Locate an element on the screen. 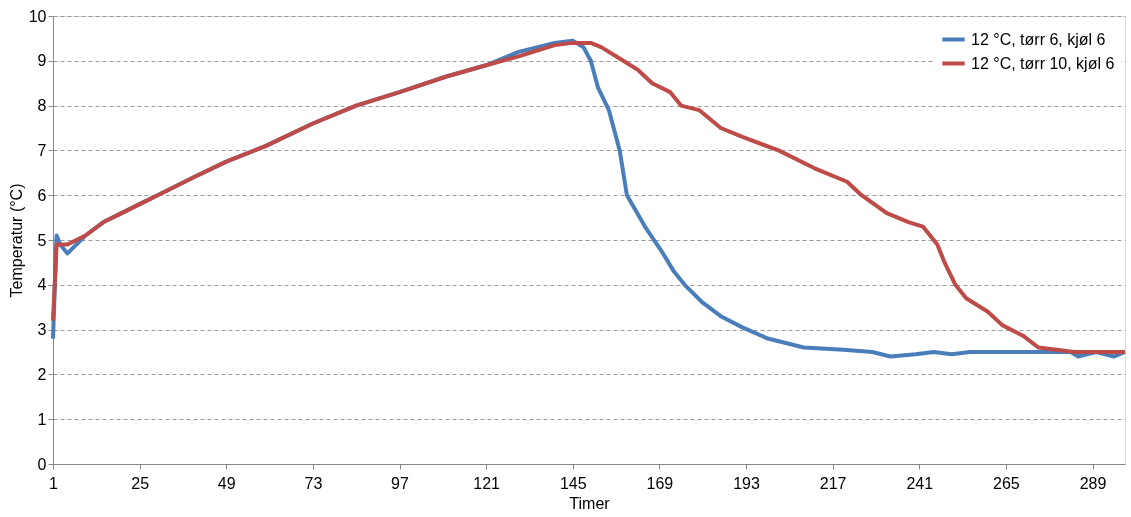 The height and width of the screenshot is (517, 1131). y-tick-label: 4 is located at coordinates (42, 285).